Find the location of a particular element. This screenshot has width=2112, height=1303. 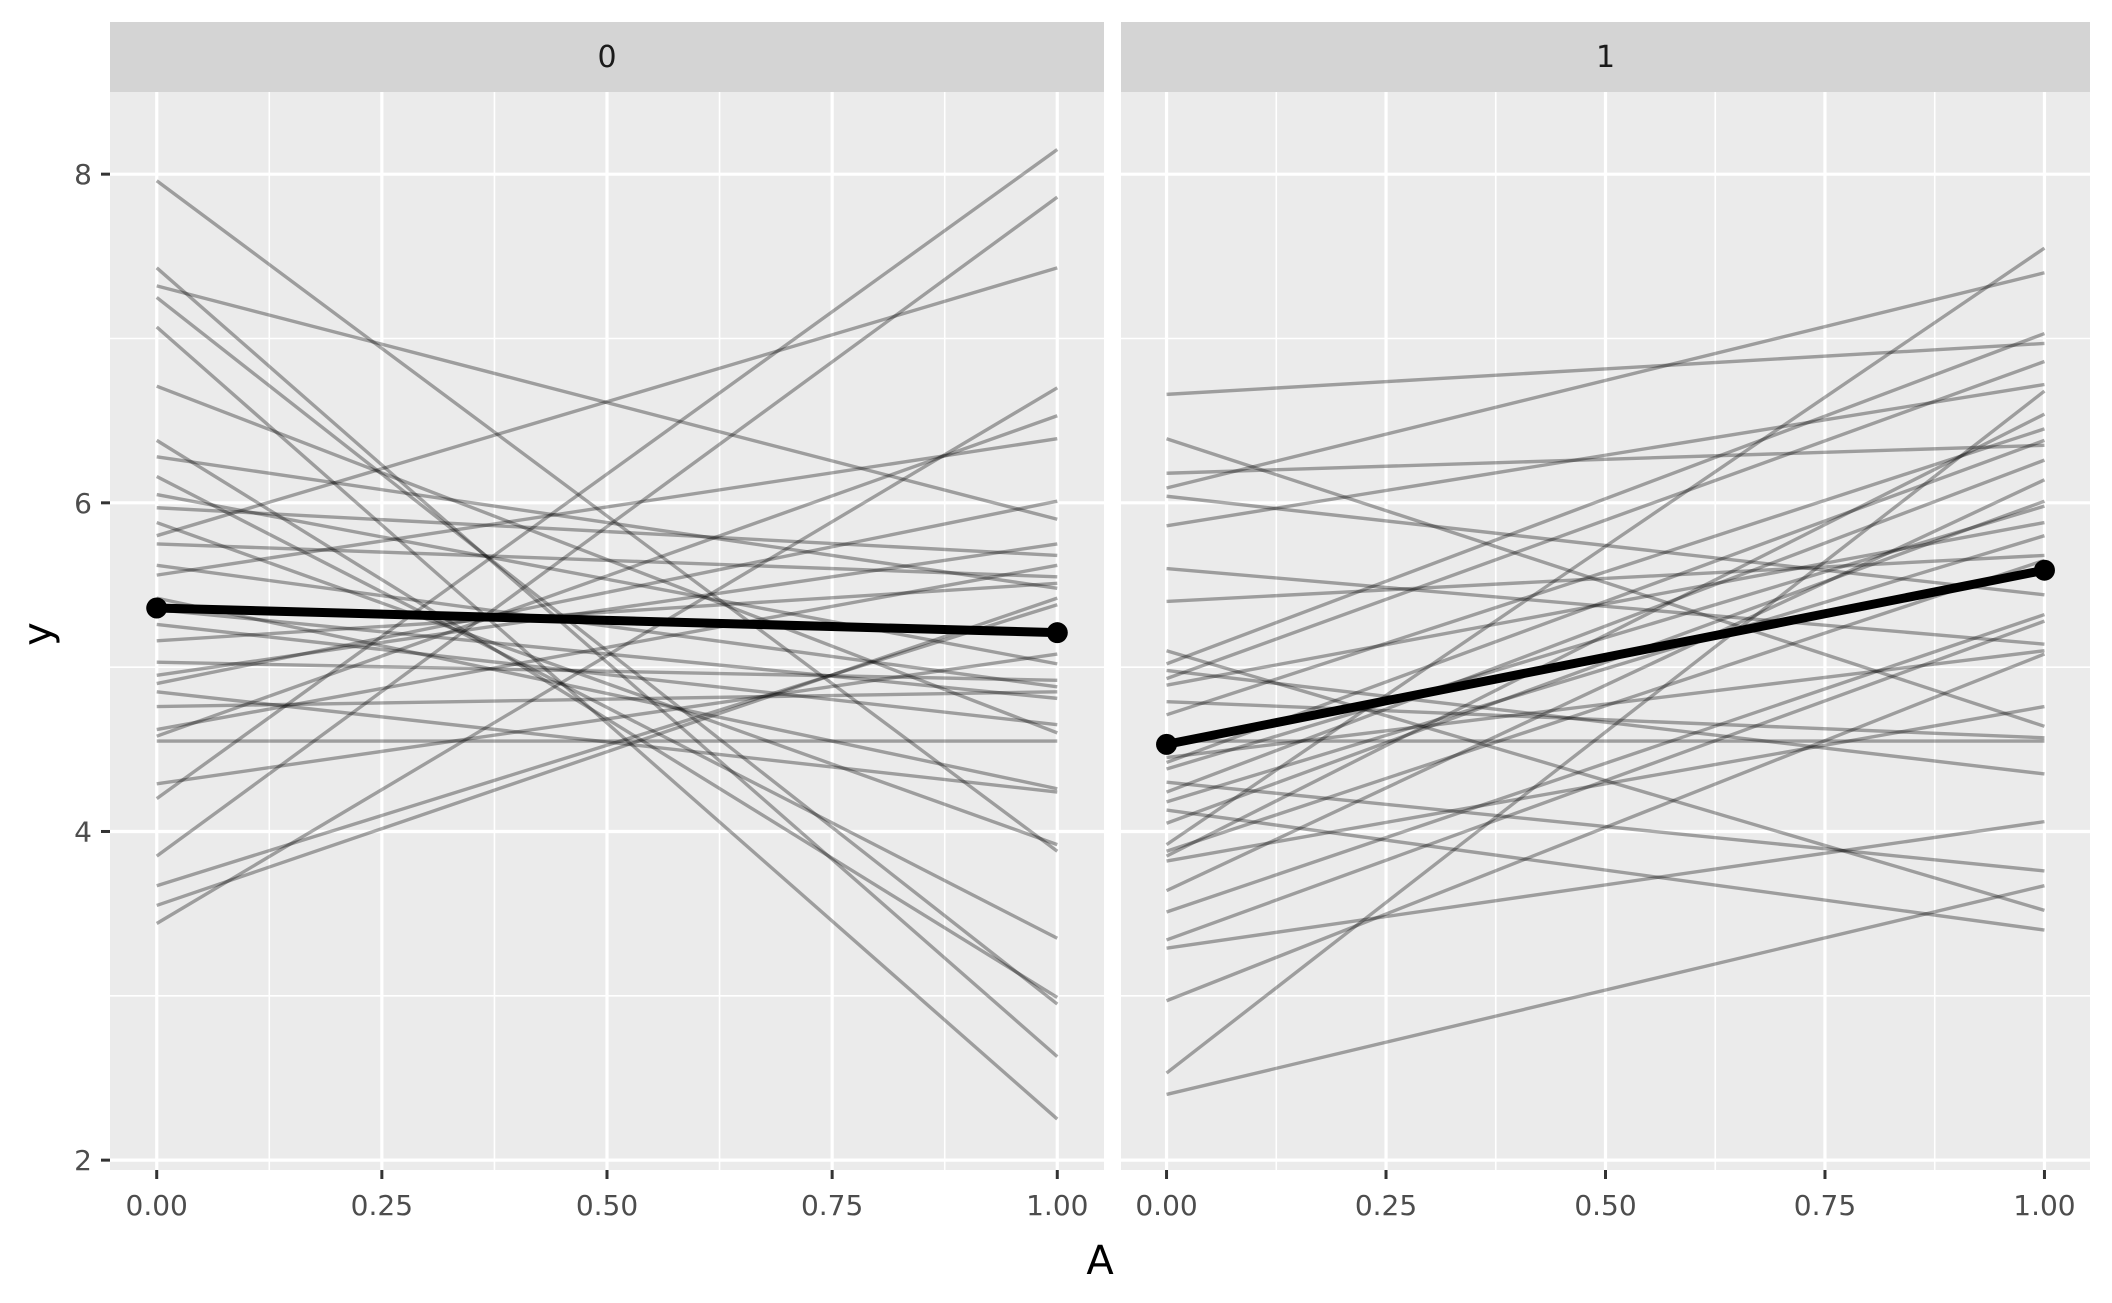

y-axis-title: y is located at coordinates (38, 634).